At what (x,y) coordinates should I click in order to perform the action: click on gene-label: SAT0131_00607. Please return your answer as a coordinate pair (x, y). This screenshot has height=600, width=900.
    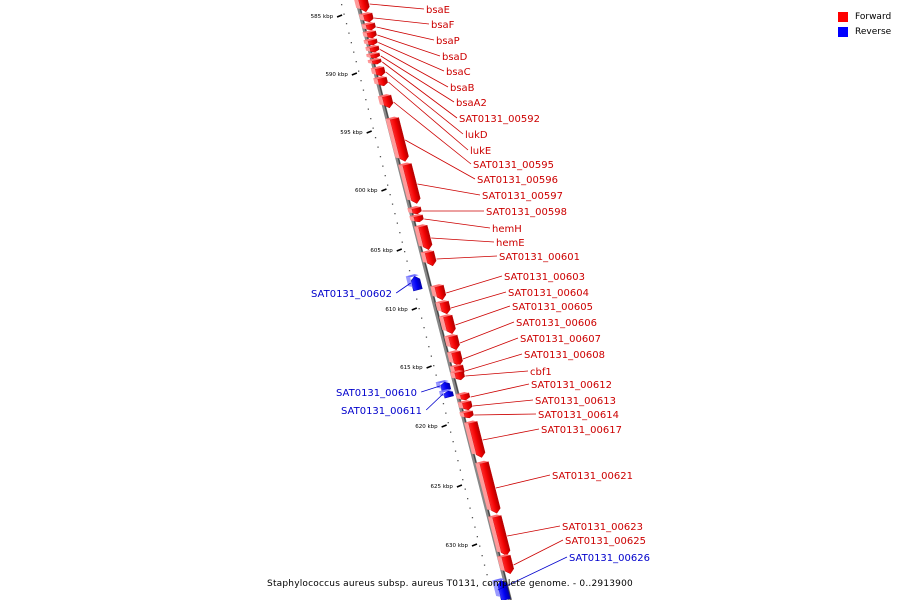
    Looking at the image, I should click on (560, 339).